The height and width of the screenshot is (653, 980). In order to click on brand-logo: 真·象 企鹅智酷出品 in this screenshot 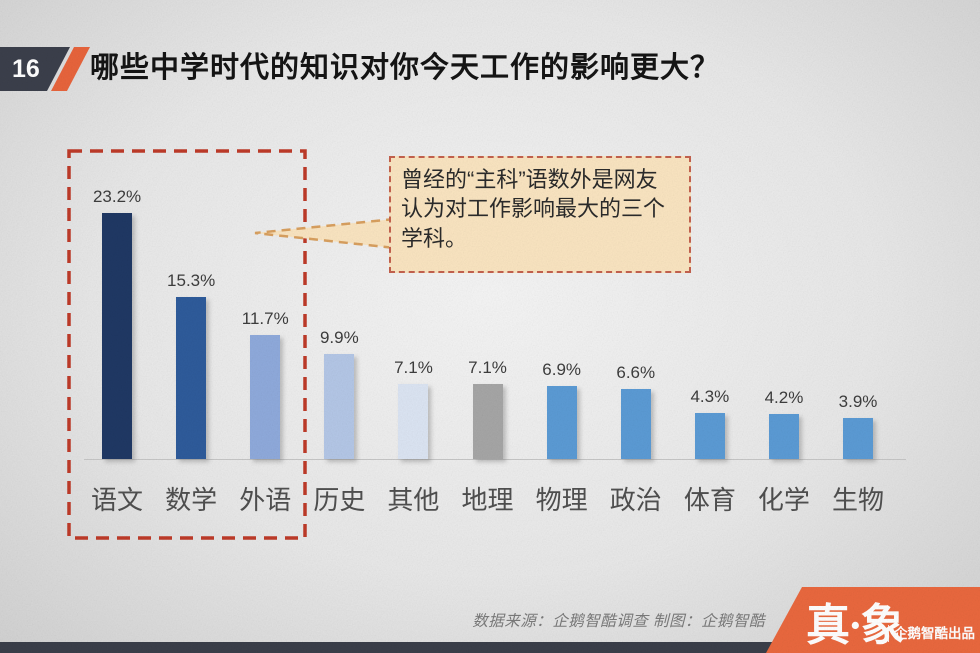, I will do `click(873, 620)`.